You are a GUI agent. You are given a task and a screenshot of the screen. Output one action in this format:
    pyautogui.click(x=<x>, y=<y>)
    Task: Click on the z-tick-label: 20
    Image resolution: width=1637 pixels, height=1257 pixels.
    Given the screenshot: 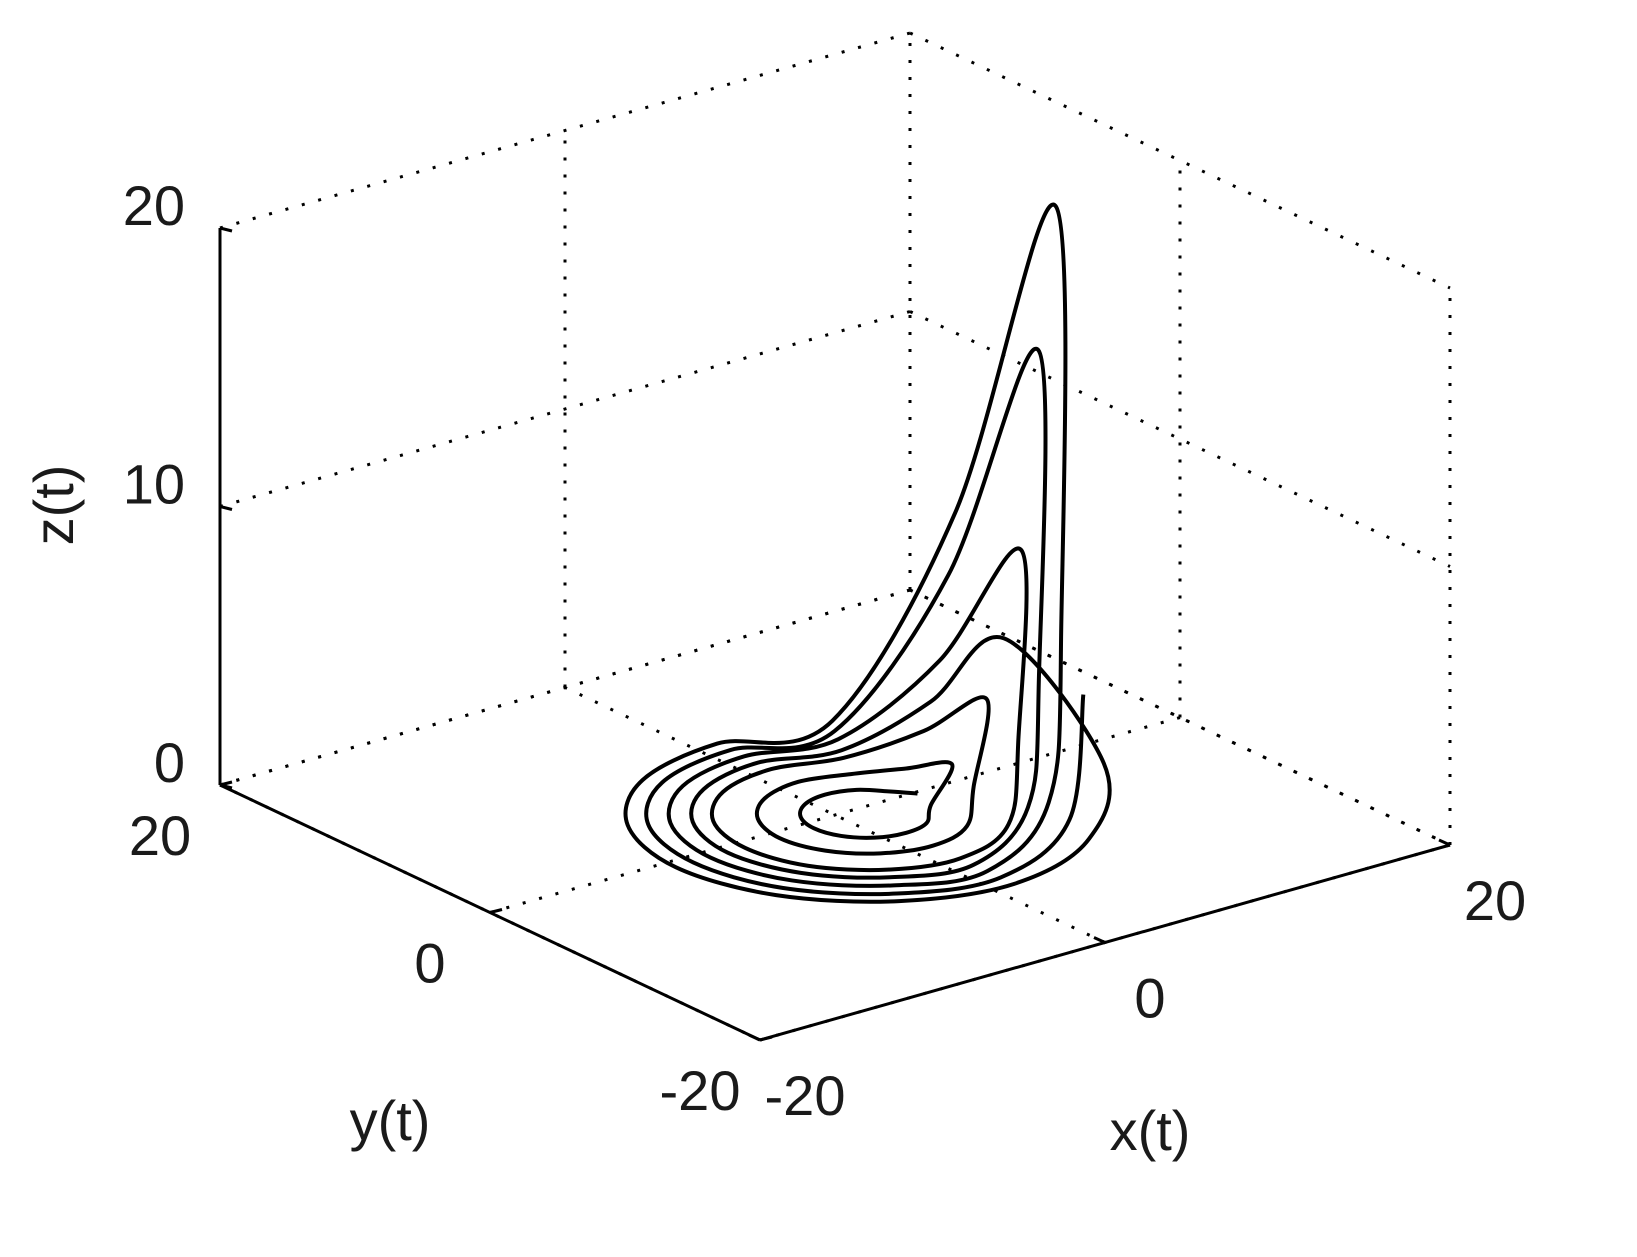 What is the action you would take?
    pyautogui.click(x=154, y=205)
    